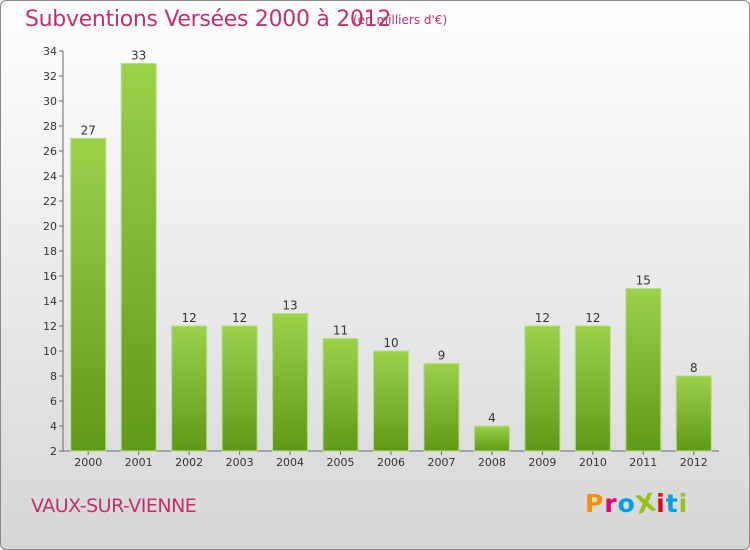 This screenshot has width=750, height=550. I want to click on data-label: 4, so click(492, 418).